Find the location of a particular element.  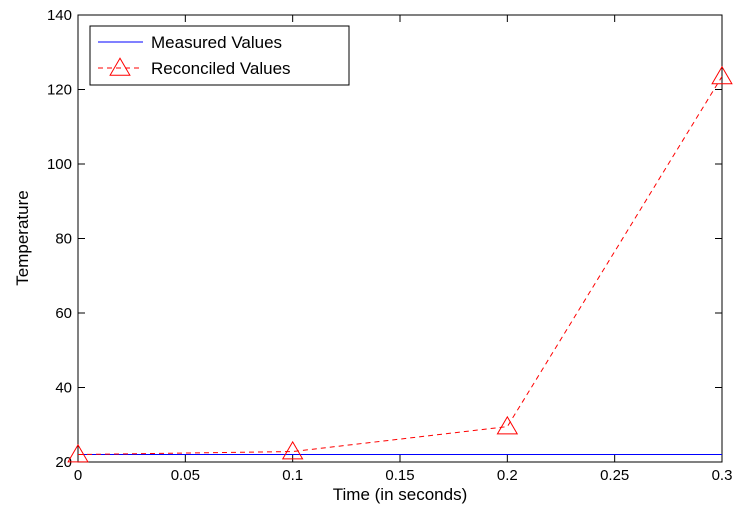

legend-label: Reconciled Values is located at coordinates (221, 68).